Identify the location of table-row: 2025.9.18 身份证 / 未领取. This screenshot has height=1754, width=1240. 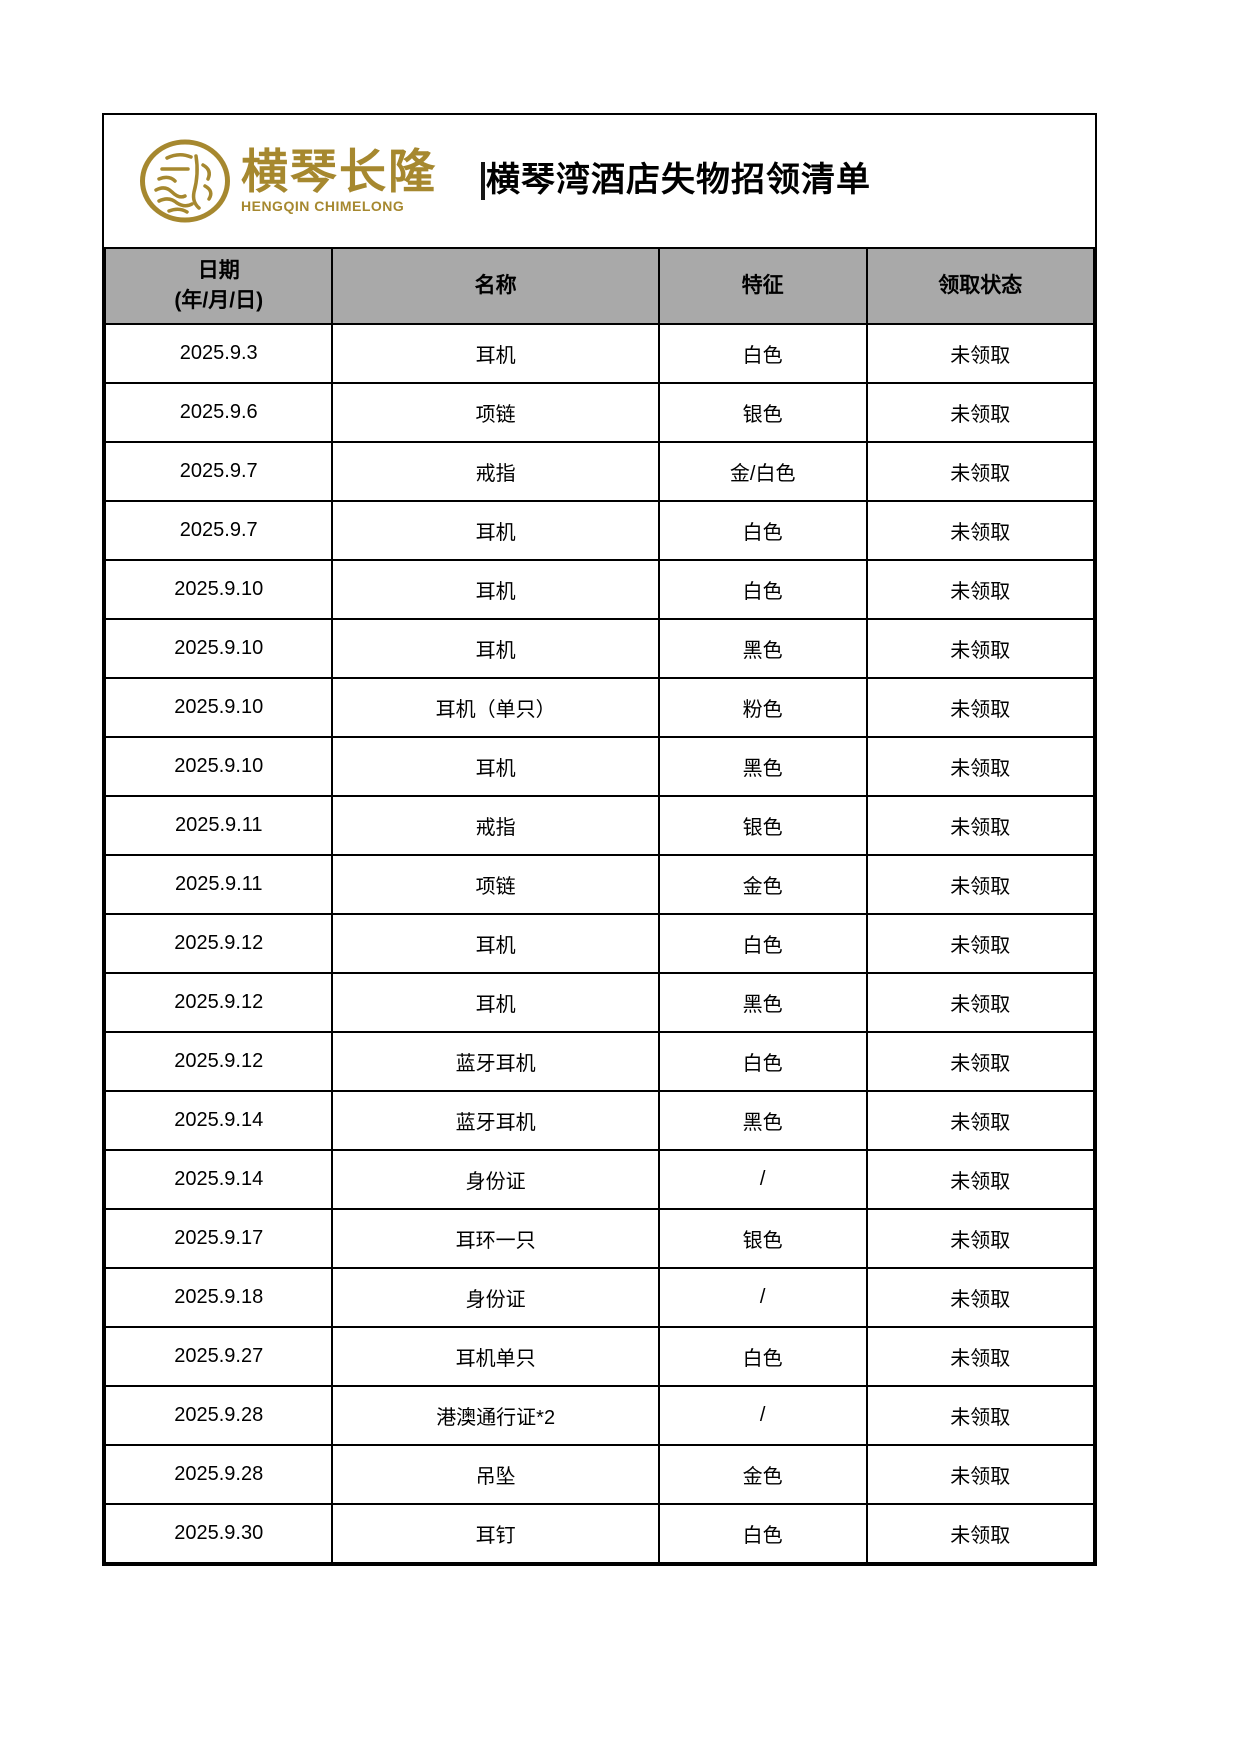
(599, 1297).